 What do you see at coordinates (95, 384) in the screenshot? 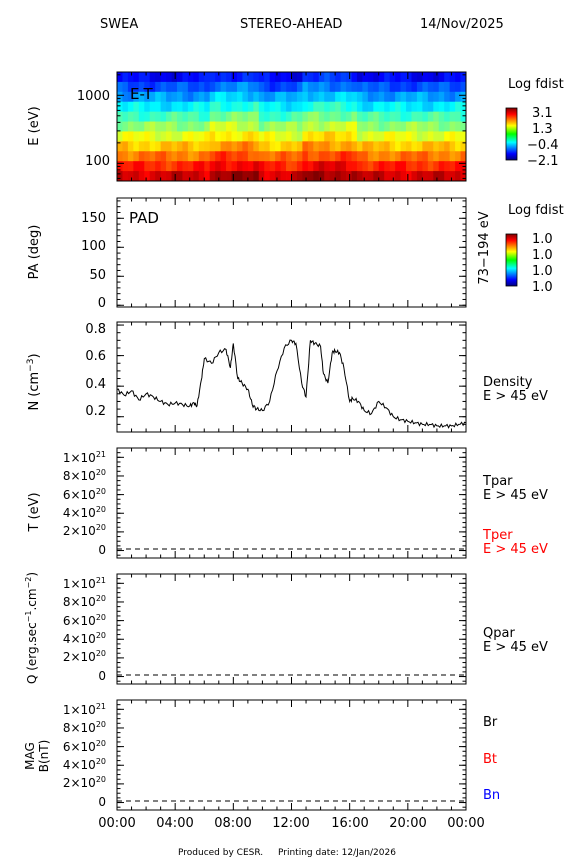
I see `density-tick-label-0.4: 0.4` at bounding box center [95, 384].